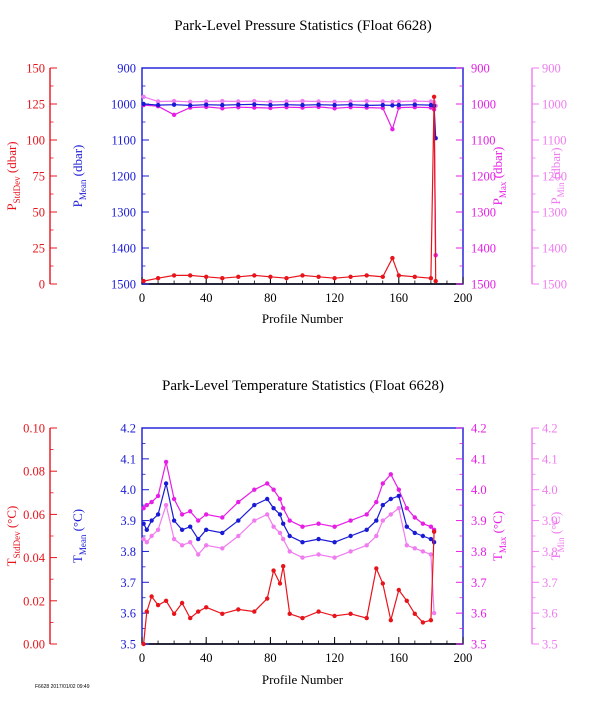 This screenshot has height=706, width=613. Describe the element at coordinates (303, 679) in the screenshot. I see `x-axis-label: Profile Number` at that location.